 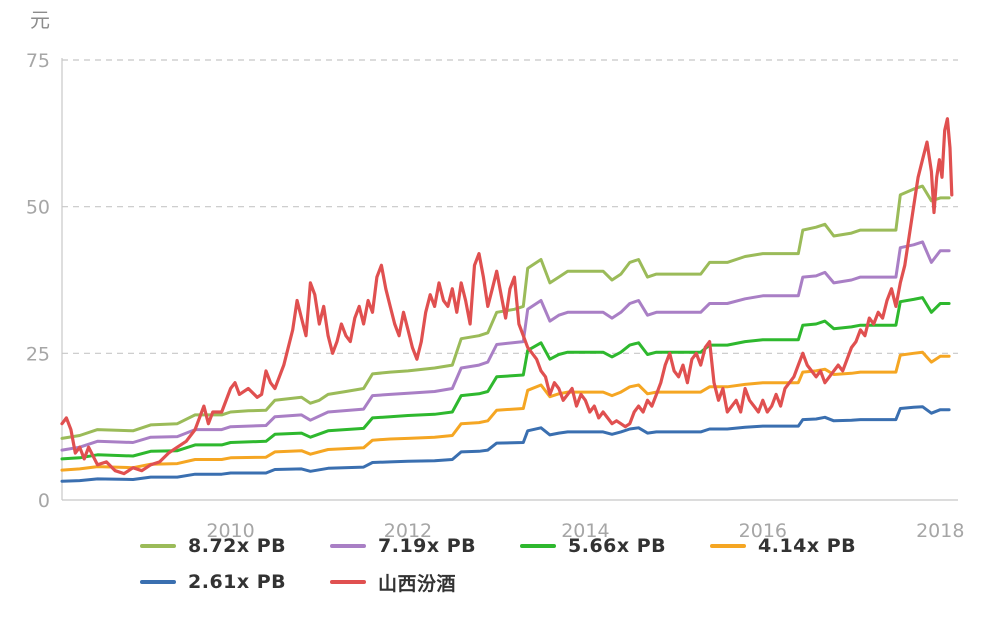 What do you see at coordinates (427, 546) in the screenshot?
I see `legend-label: 7.19x PB` at bounding box center [427, 546].